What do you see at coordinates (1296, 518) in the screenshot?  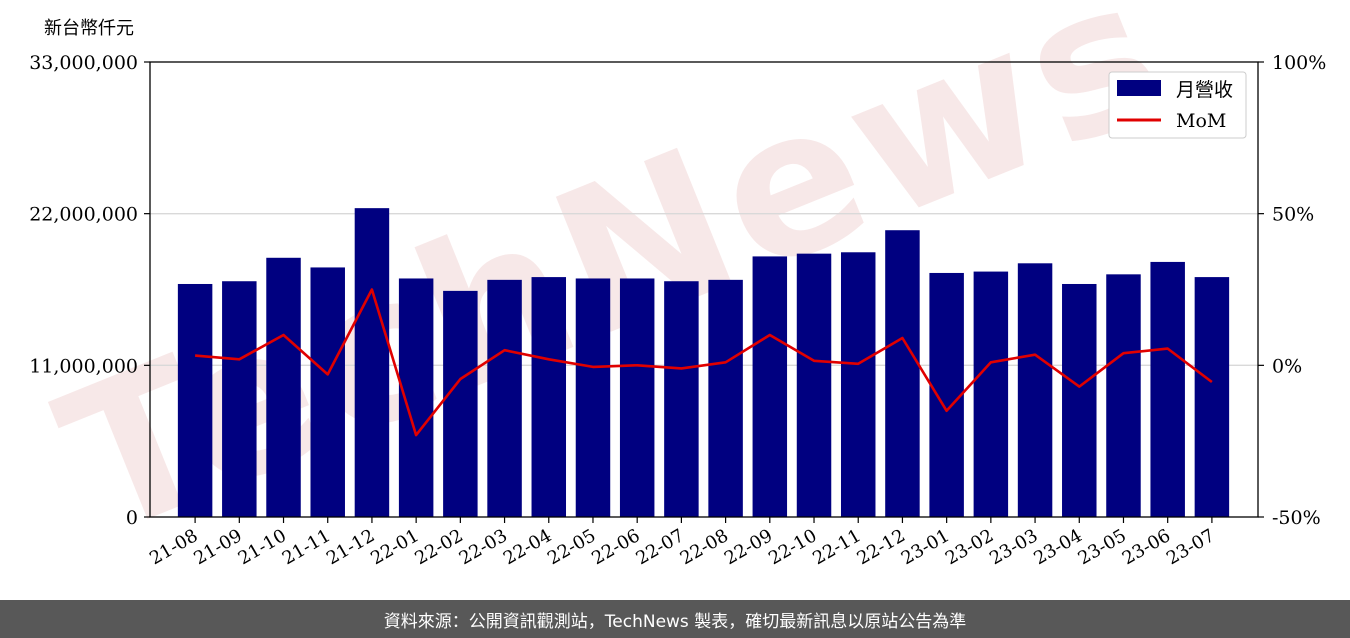 I see `y-right-tick-label: -50%` at bounding box center [1296, 518].